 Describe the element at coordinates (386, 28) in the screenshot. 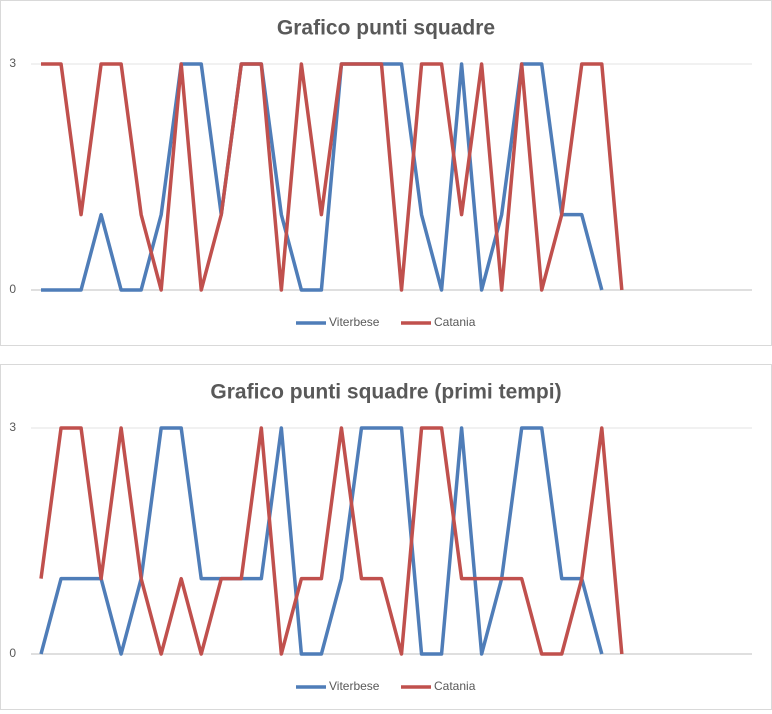

I see `chart-title: Grafico punti squadre` at that location.